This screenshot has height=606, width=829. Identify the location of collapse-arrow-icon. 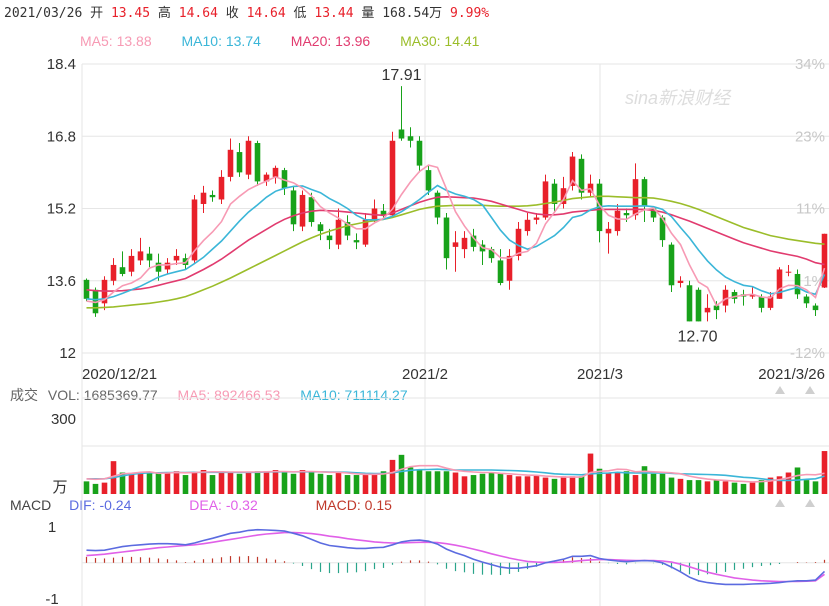
(810, 390).